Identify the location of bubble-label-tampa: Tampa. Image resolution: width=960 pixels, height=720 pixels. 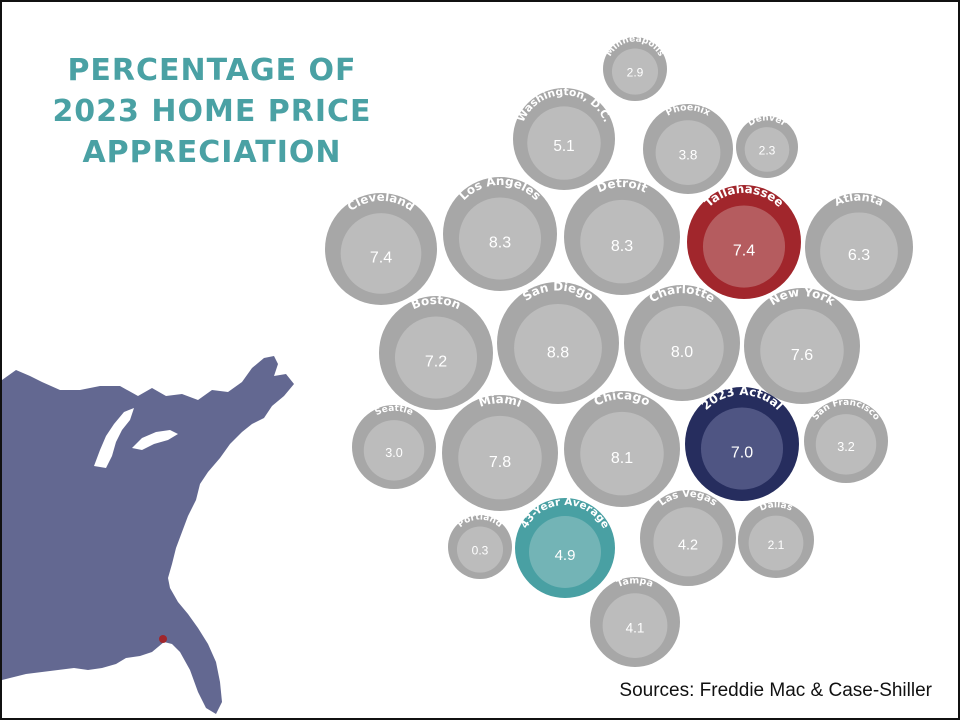
(634, 582).